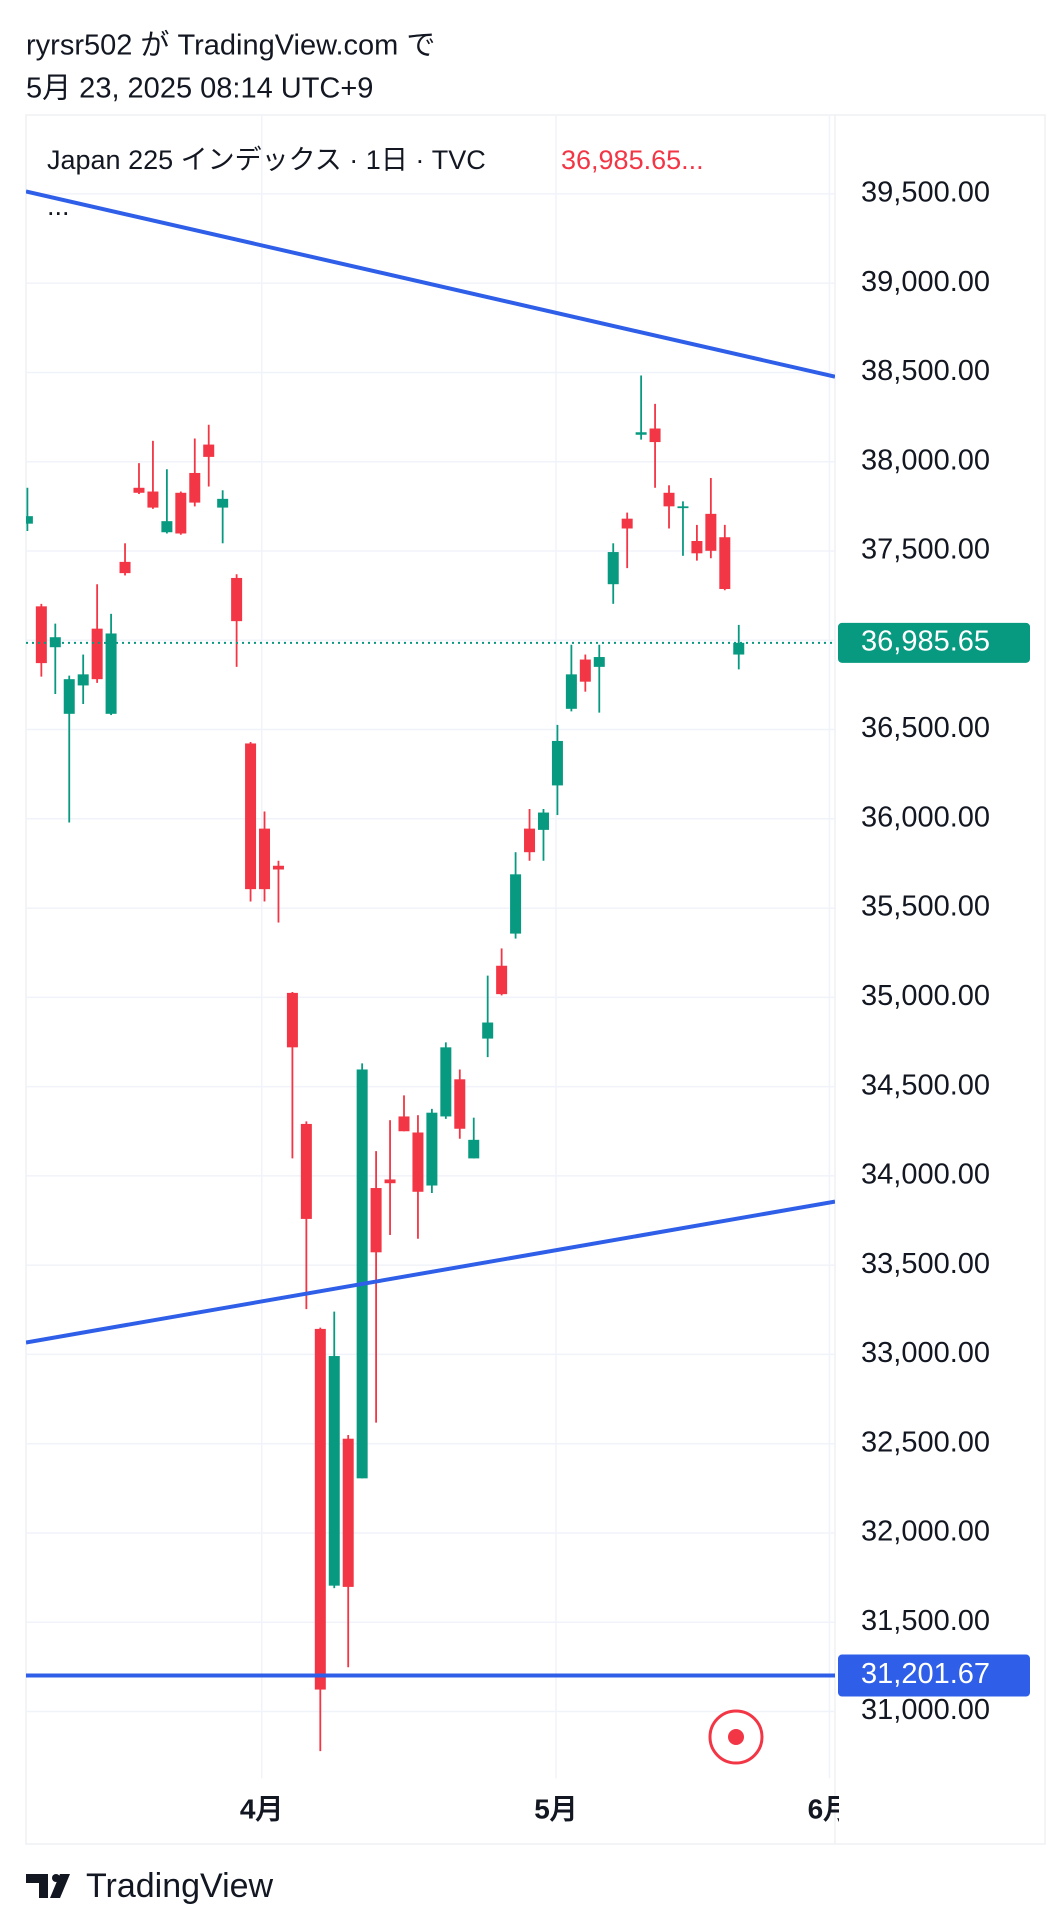 The height and width of the screenshot is (1920, 1062). I want to click on author: ryrsr502 が TradingView.com で, so click(230, 45).